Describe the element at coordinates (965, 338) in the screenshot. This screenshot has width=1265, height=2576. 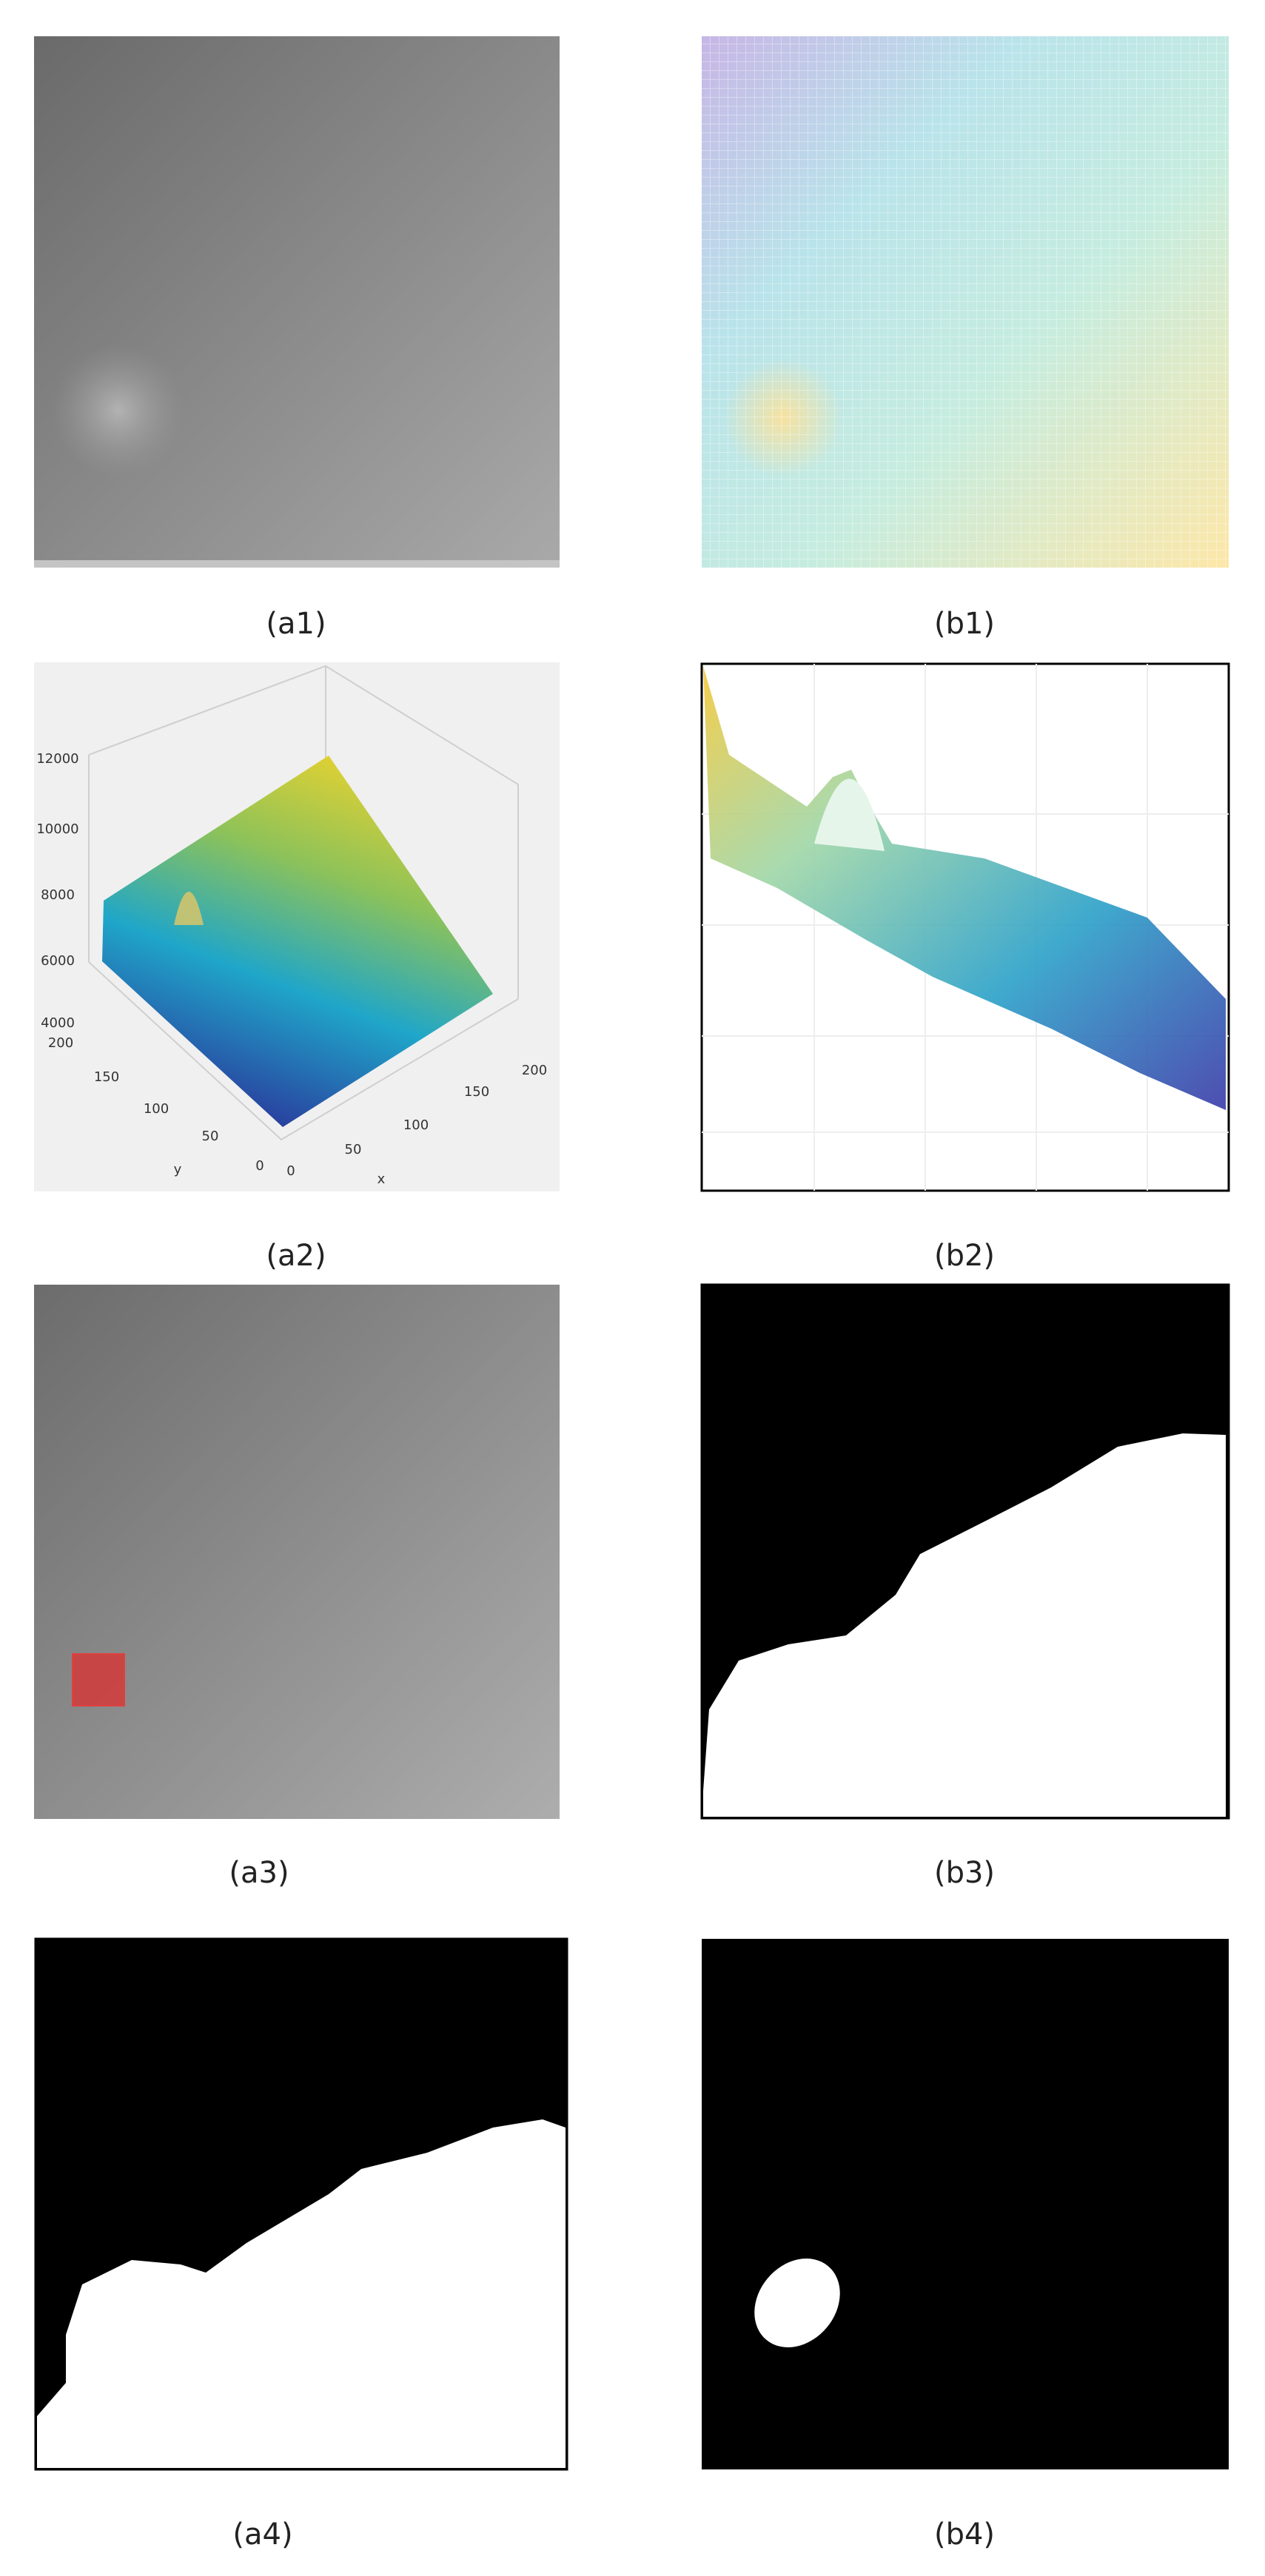
I see `panel-b1: (b1)` at that location.